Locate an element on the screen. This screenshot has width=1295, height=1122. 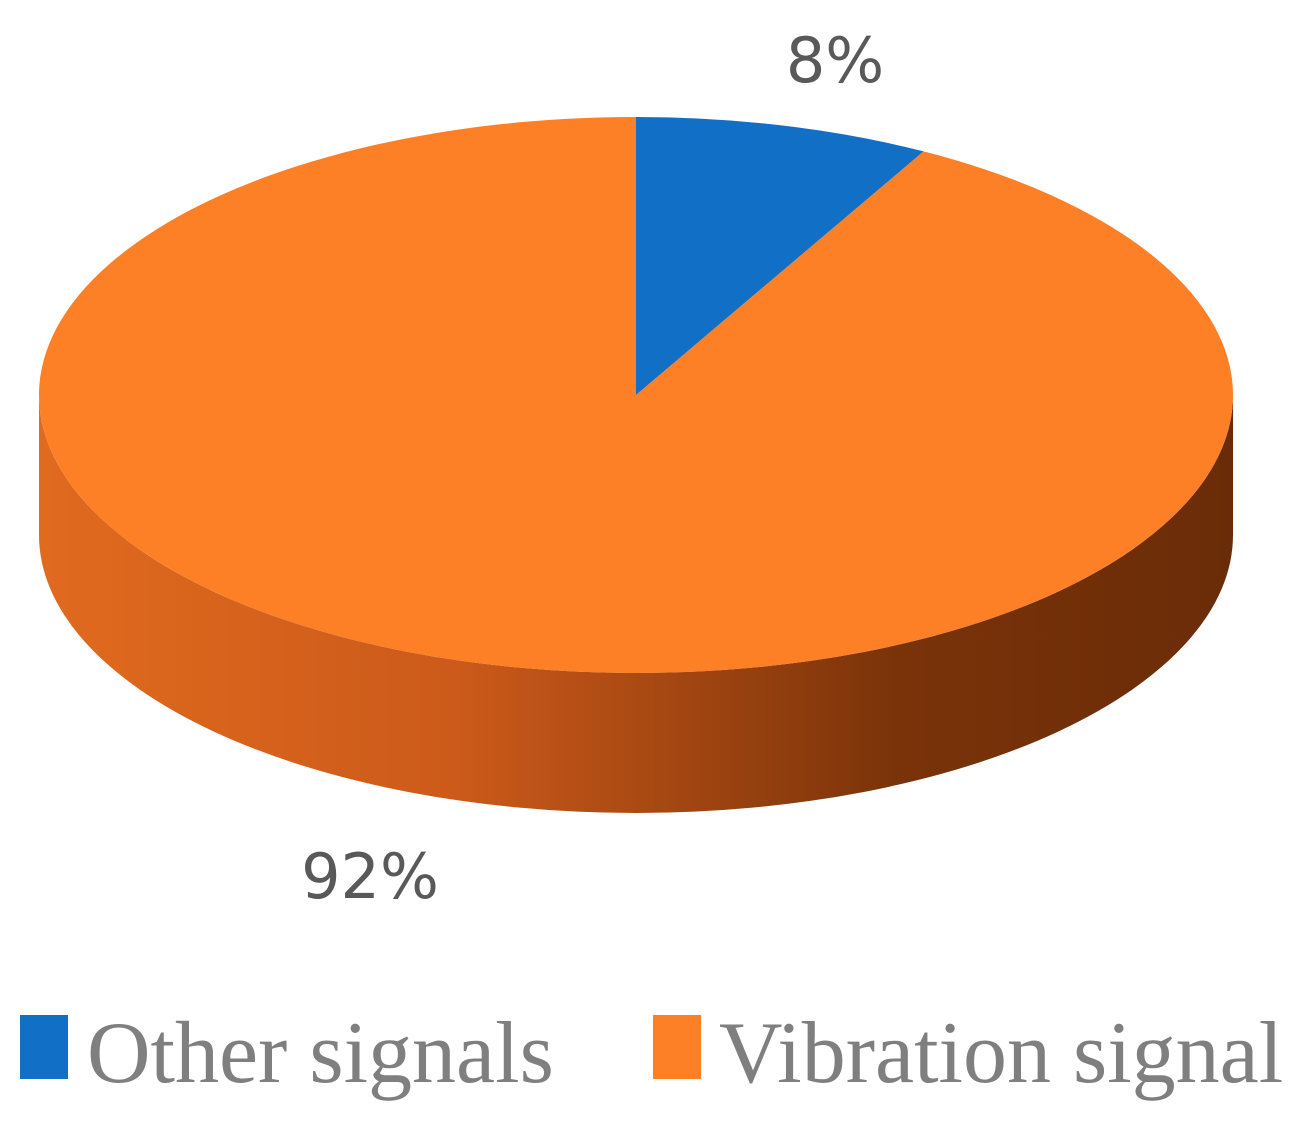
legend: Other signals Vibration signal is located at coordinates (651, 1053).